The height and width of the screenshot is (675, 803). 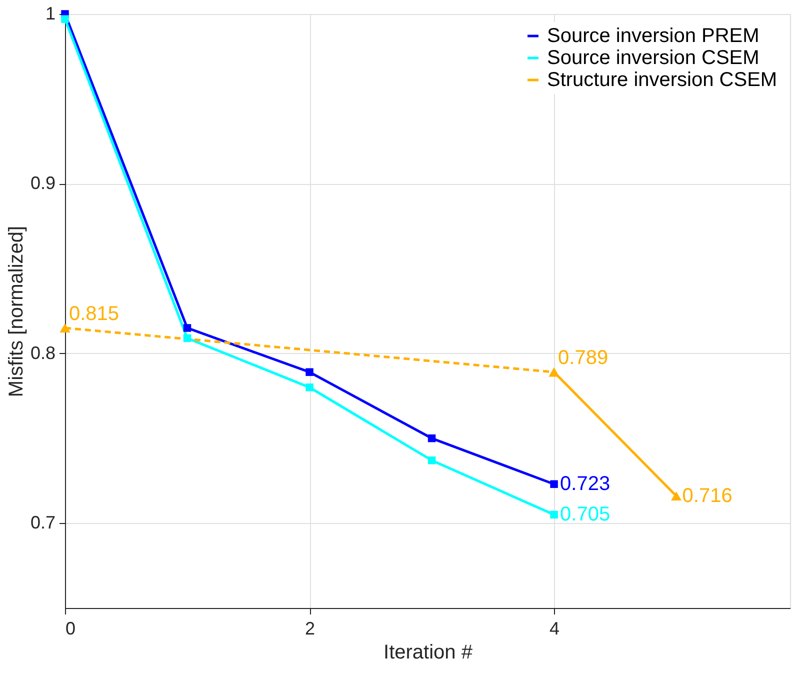 I want to click on y-tick-label: 0.7, so click(x=43, y=522).